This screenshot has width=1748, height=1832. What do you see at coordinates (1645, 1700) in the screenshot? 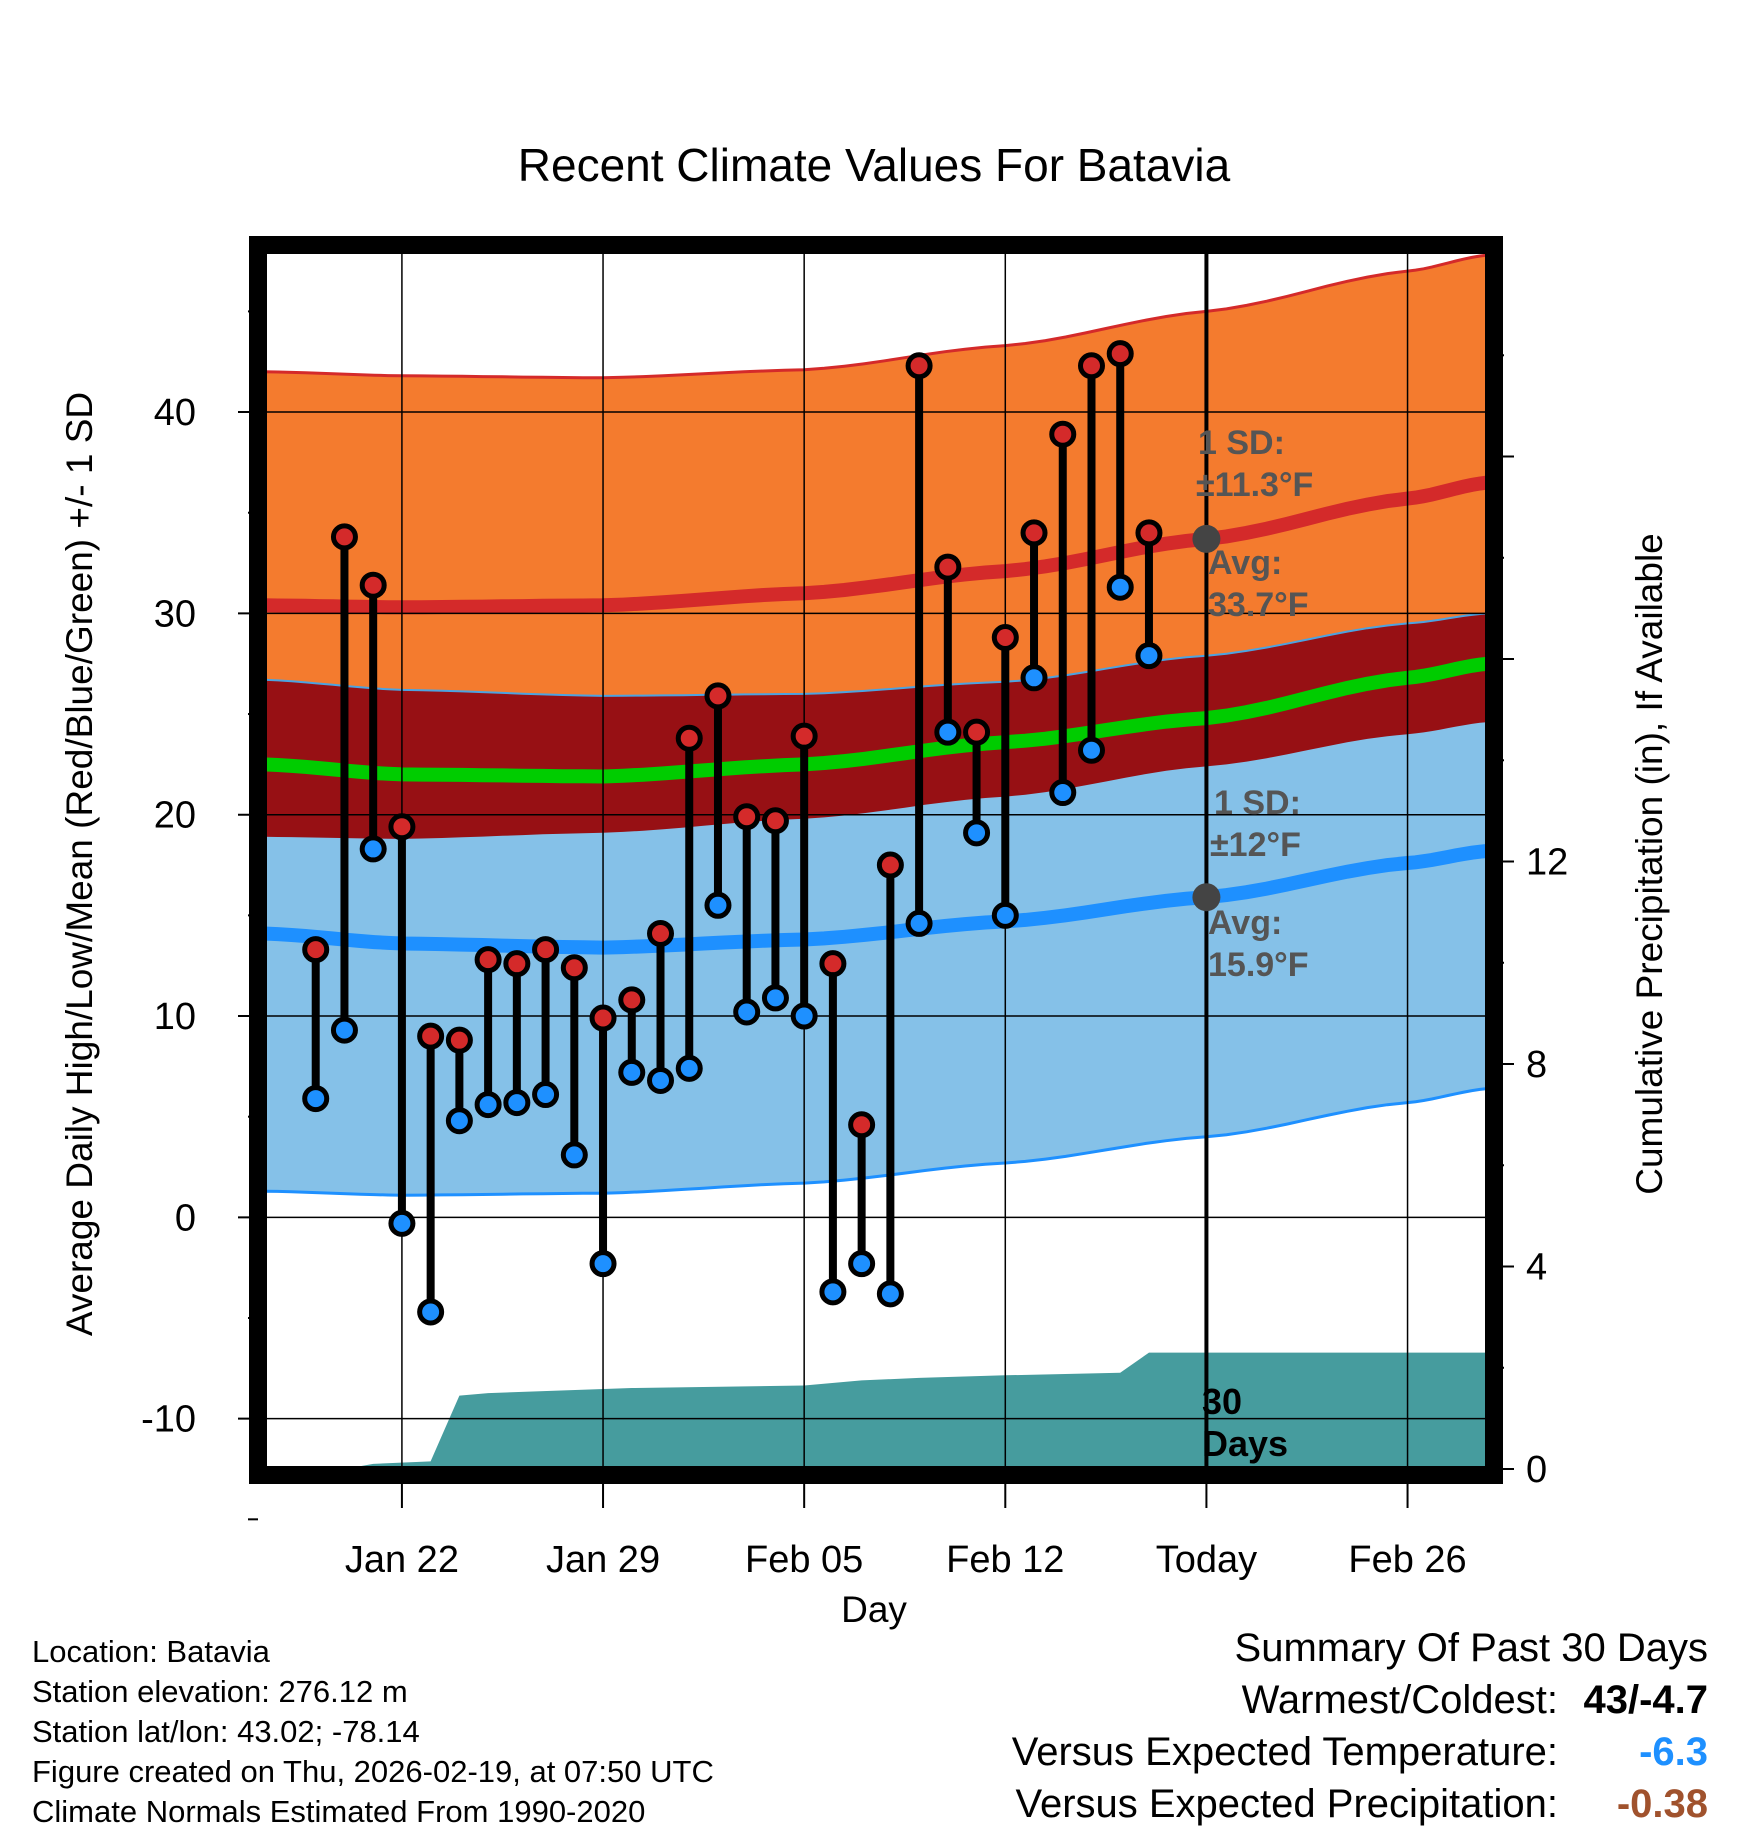
I see `warmest-value: 43/-4.7` at bounding box center [1645, 1700].